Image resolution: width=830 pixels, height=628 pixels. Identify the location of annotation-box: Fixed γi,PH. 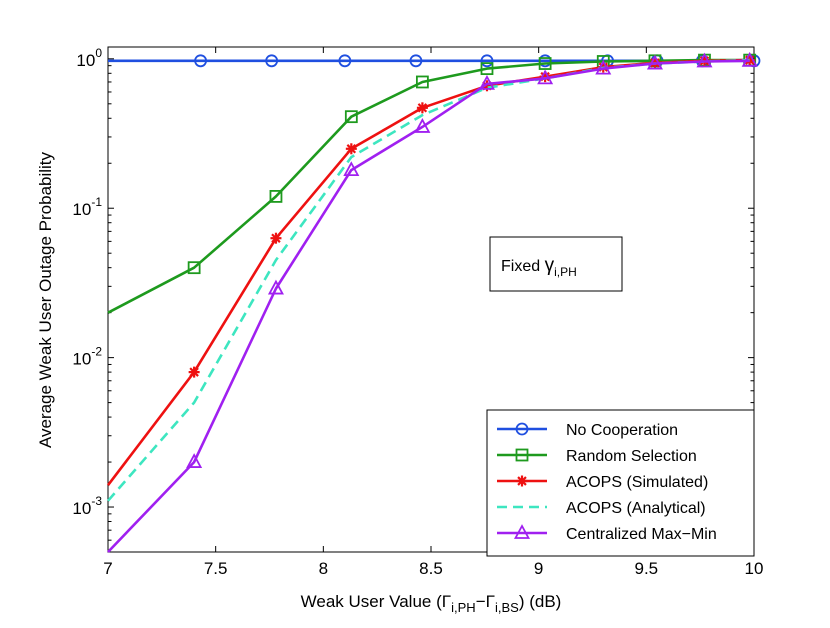
(556, 264).